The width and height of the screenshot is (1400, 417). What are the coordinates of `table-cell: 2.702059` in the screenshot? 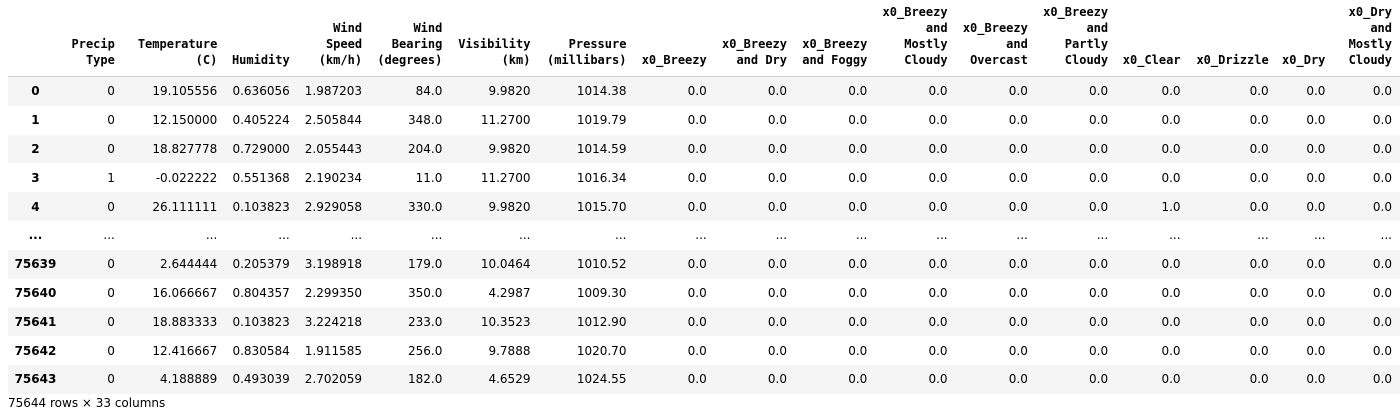 It's located at (333, 379).